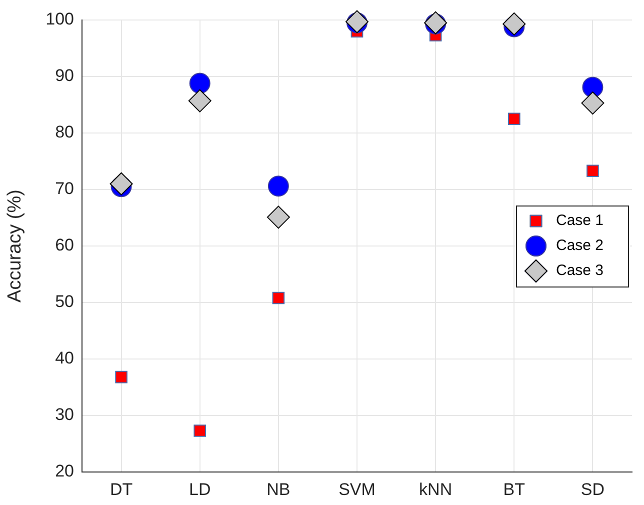 This screenshot has width=644, height=505. What do you see at coordinates (15, 246) in the screenshot?
I see `y-axis-title: Accuracy (%)` at bounding box center [15, 246].